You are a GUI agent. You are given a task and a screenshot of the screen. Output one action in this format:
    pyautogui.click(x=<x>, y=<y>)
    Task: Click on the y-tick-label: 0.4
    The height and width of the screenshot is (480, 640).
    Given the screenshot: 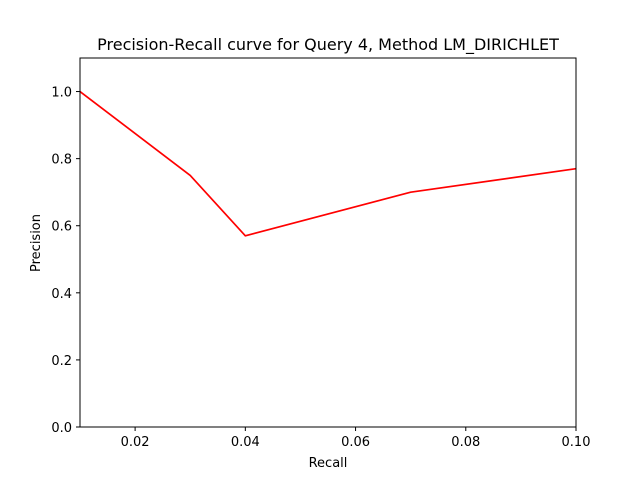 What is the action you would take?
    pyautogui.click(x=61, y=294)
    